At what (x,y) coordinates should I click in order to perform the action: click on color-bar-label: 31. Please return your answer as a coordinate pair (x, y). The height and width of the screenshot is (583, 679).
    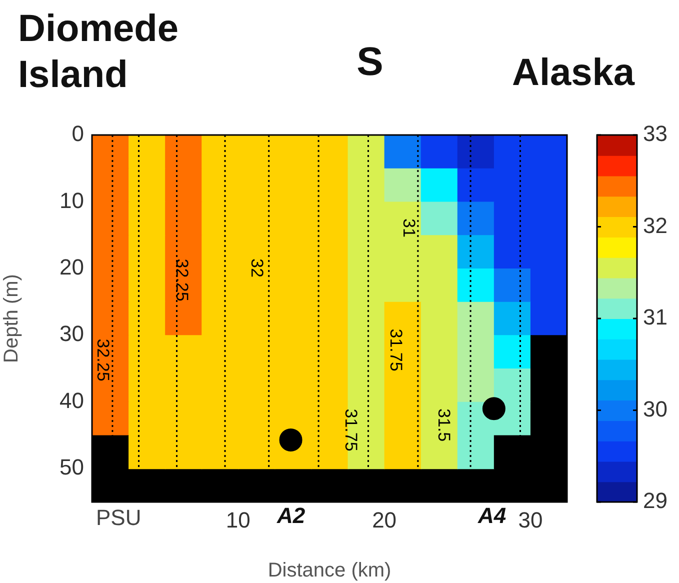
    Looking at the image, I should click on (655, 317).